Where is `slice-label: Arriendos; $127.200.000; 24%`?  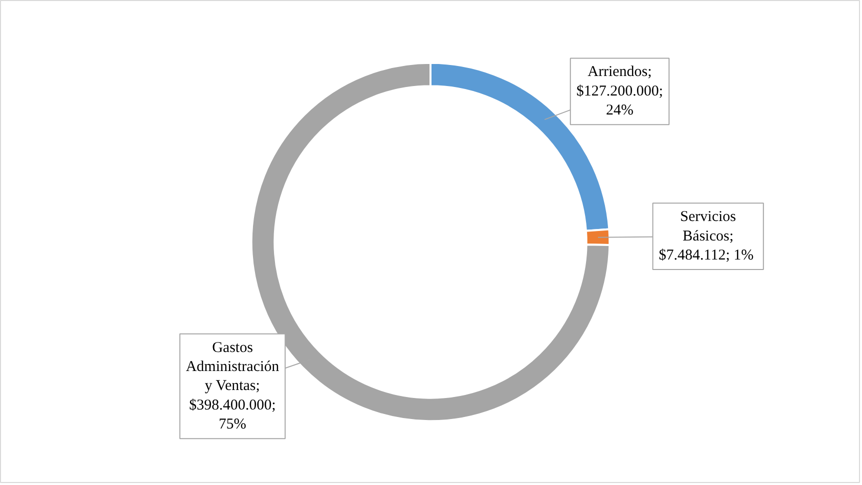
slice-label: Arriendos; $127.200.000; 24% is located at coordinates (620, 91).